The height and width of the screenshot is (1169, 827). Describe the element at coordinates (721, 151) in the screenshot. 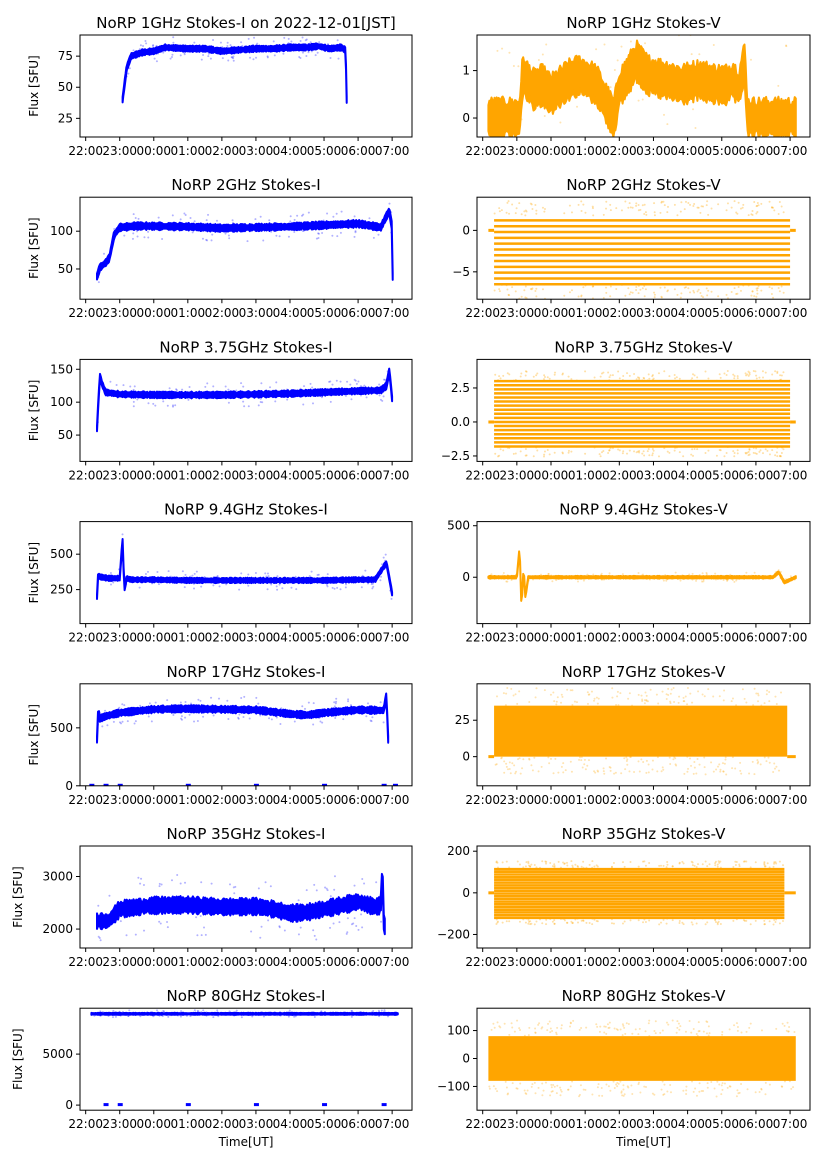

I see `x-tick-label: 05:00` at that location.